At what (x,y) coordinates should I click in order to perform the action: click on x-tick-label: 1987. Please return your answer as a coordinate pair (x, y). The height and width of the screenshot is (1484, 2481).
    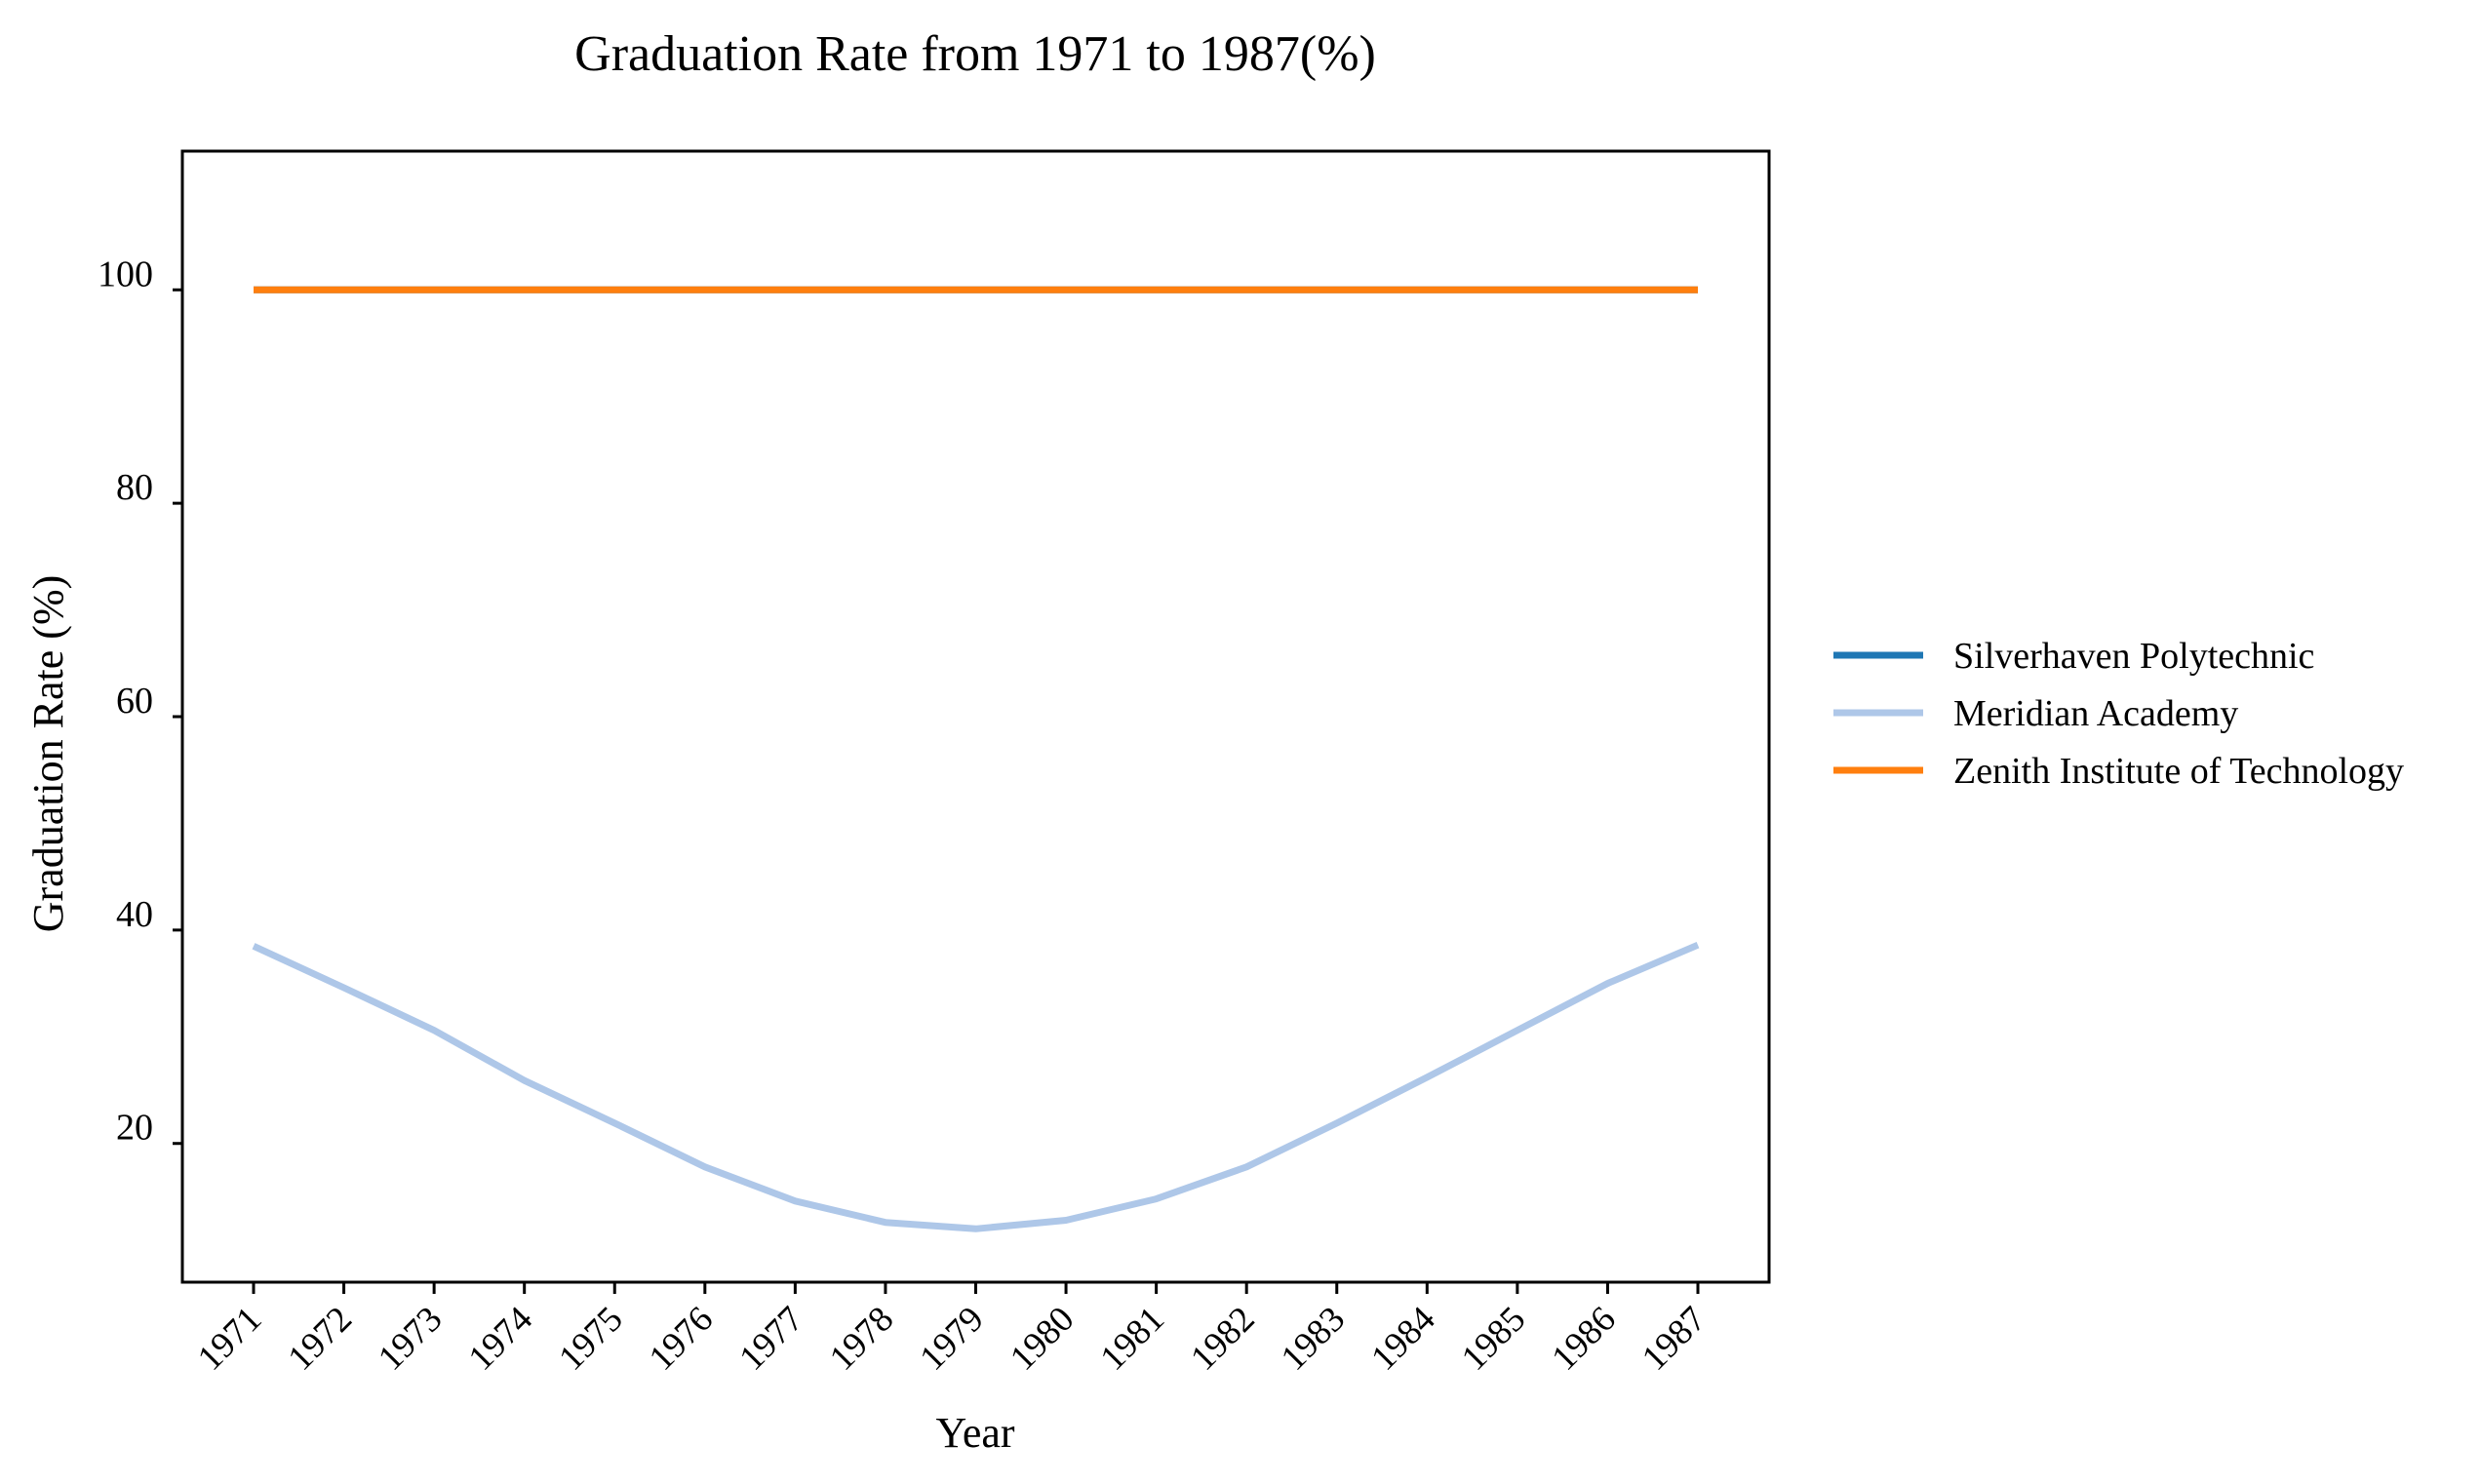
    Looking at the image, I should click on (1674, 1338).